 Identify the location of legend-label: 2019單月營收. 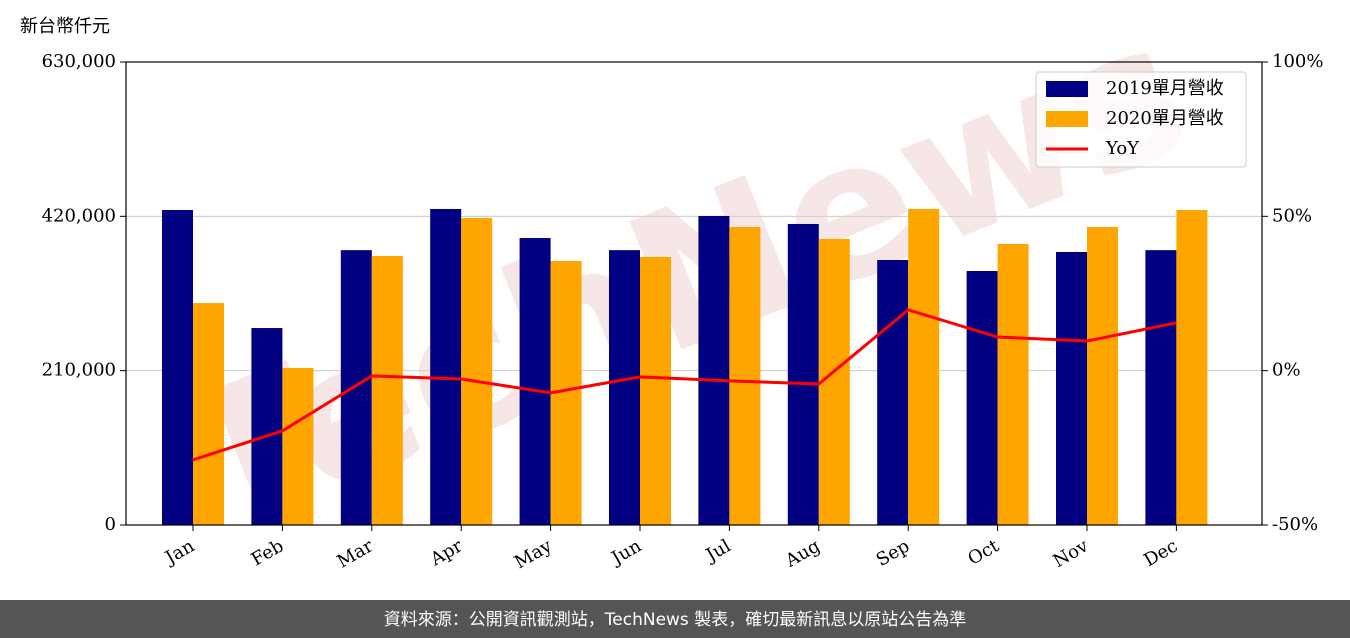
(1165, 88).